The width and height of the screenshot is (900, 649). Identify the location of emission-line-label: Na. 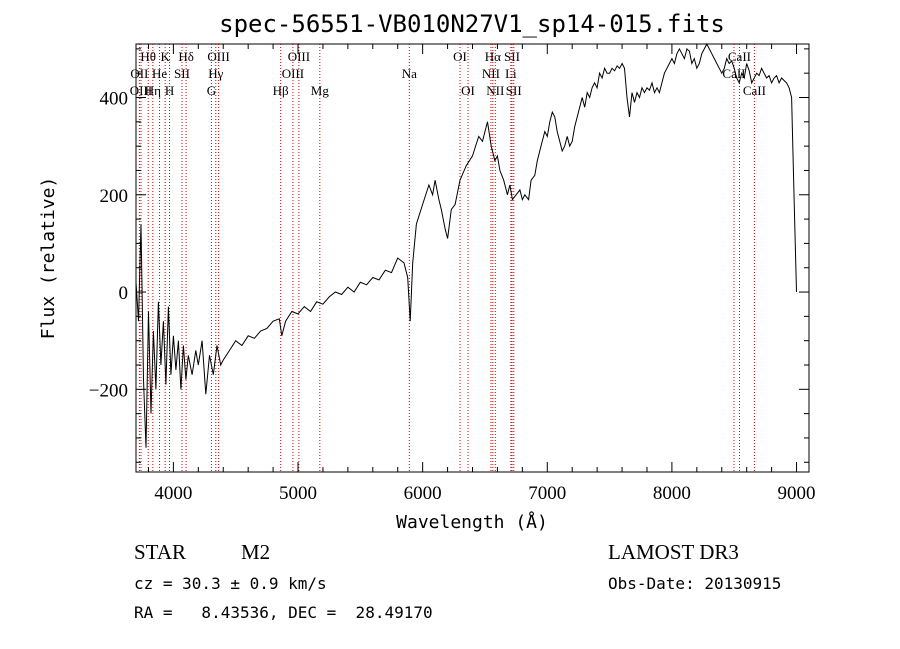
(409, 73).